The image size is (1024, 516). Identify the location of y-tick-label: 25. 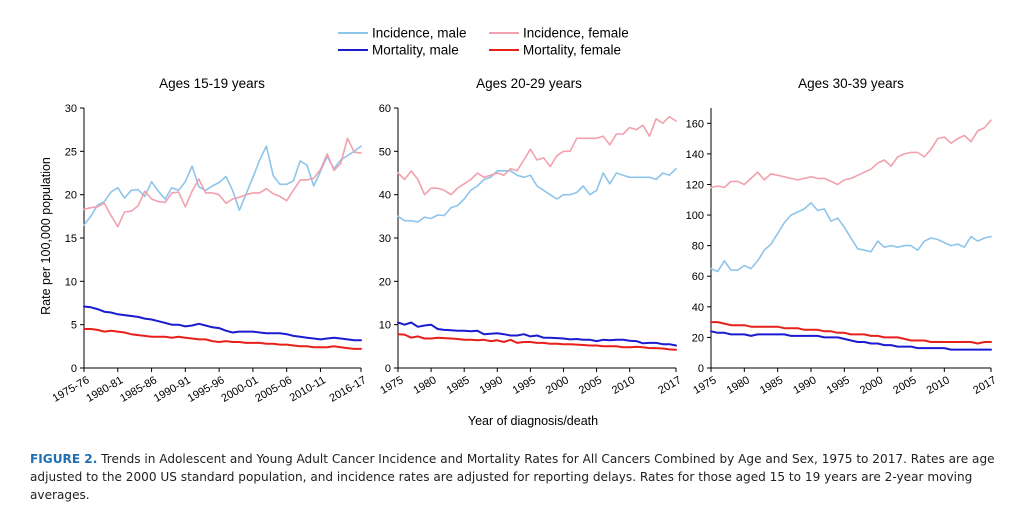
(71, 152).